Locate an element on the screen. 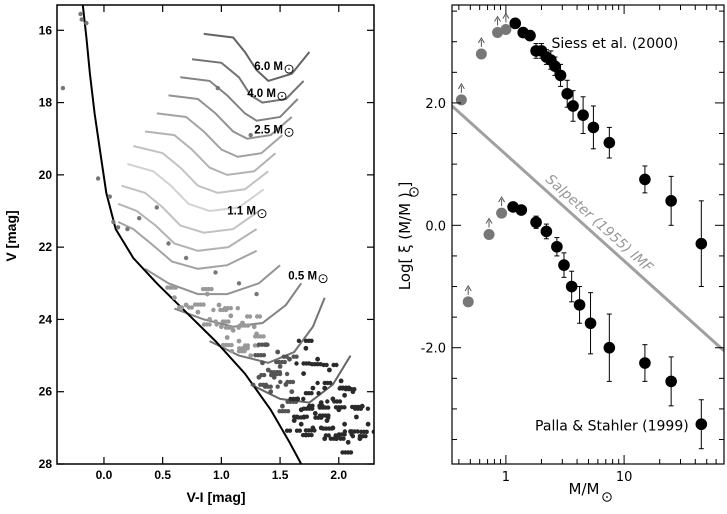  siess-annotation: Siess et al. (2000) is located at coordinates (614, 44).